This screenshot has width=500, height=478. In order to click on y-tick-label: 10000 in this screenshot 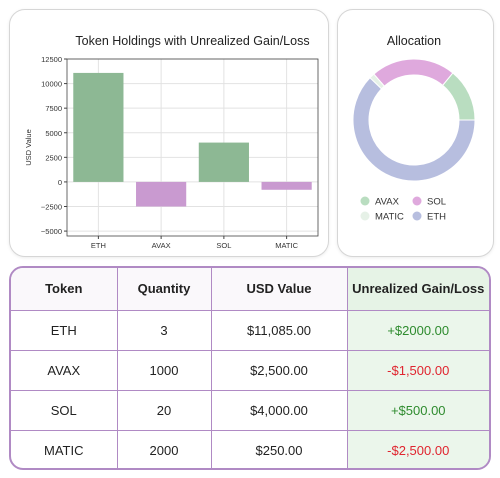, I will do `click(51, 84)`.